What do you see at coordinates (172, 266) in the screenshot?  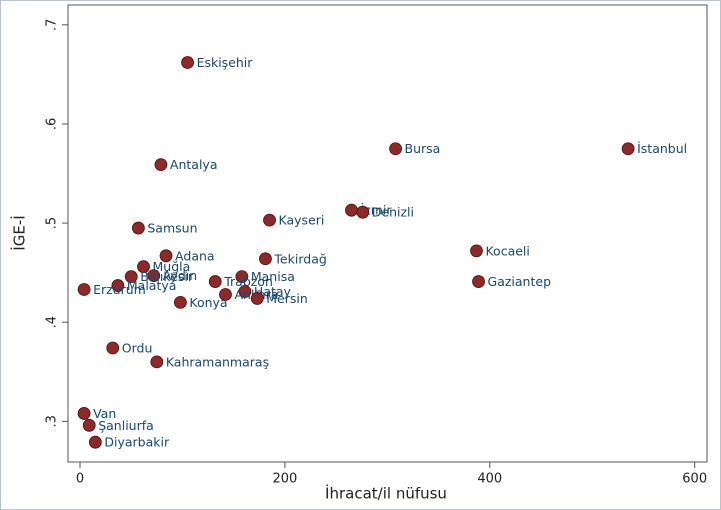 I see `point-label: Muğla` at bounding box center [172, 266].